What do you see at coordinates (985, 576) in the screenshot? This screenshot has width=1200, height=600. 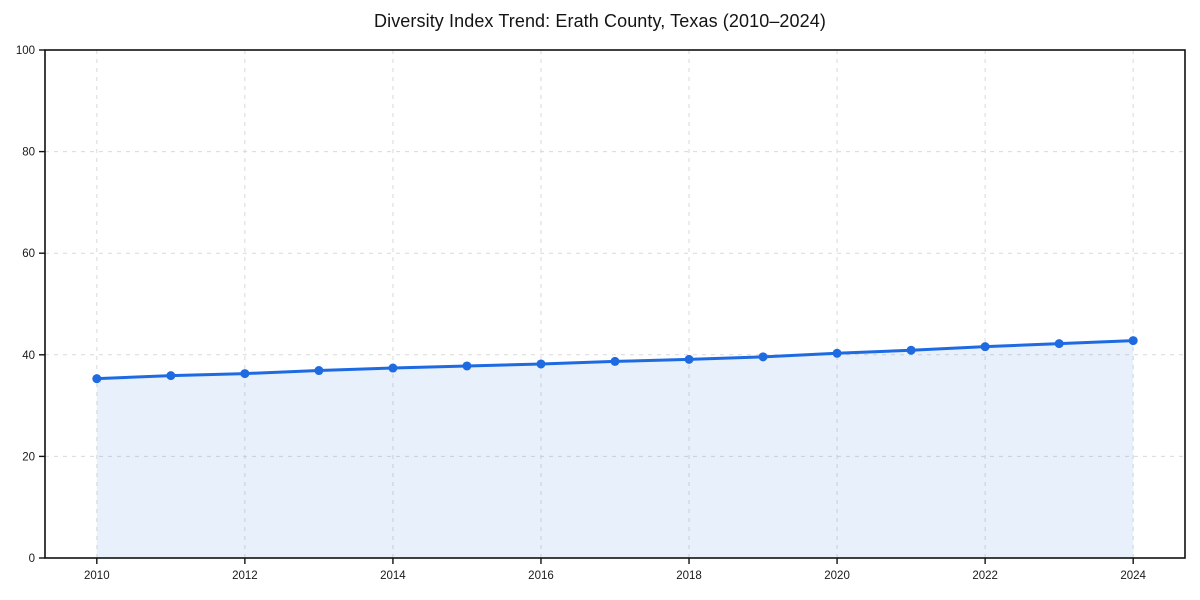 I see `x-axis-tick-label: 2022` at bounding box center [985, 576].